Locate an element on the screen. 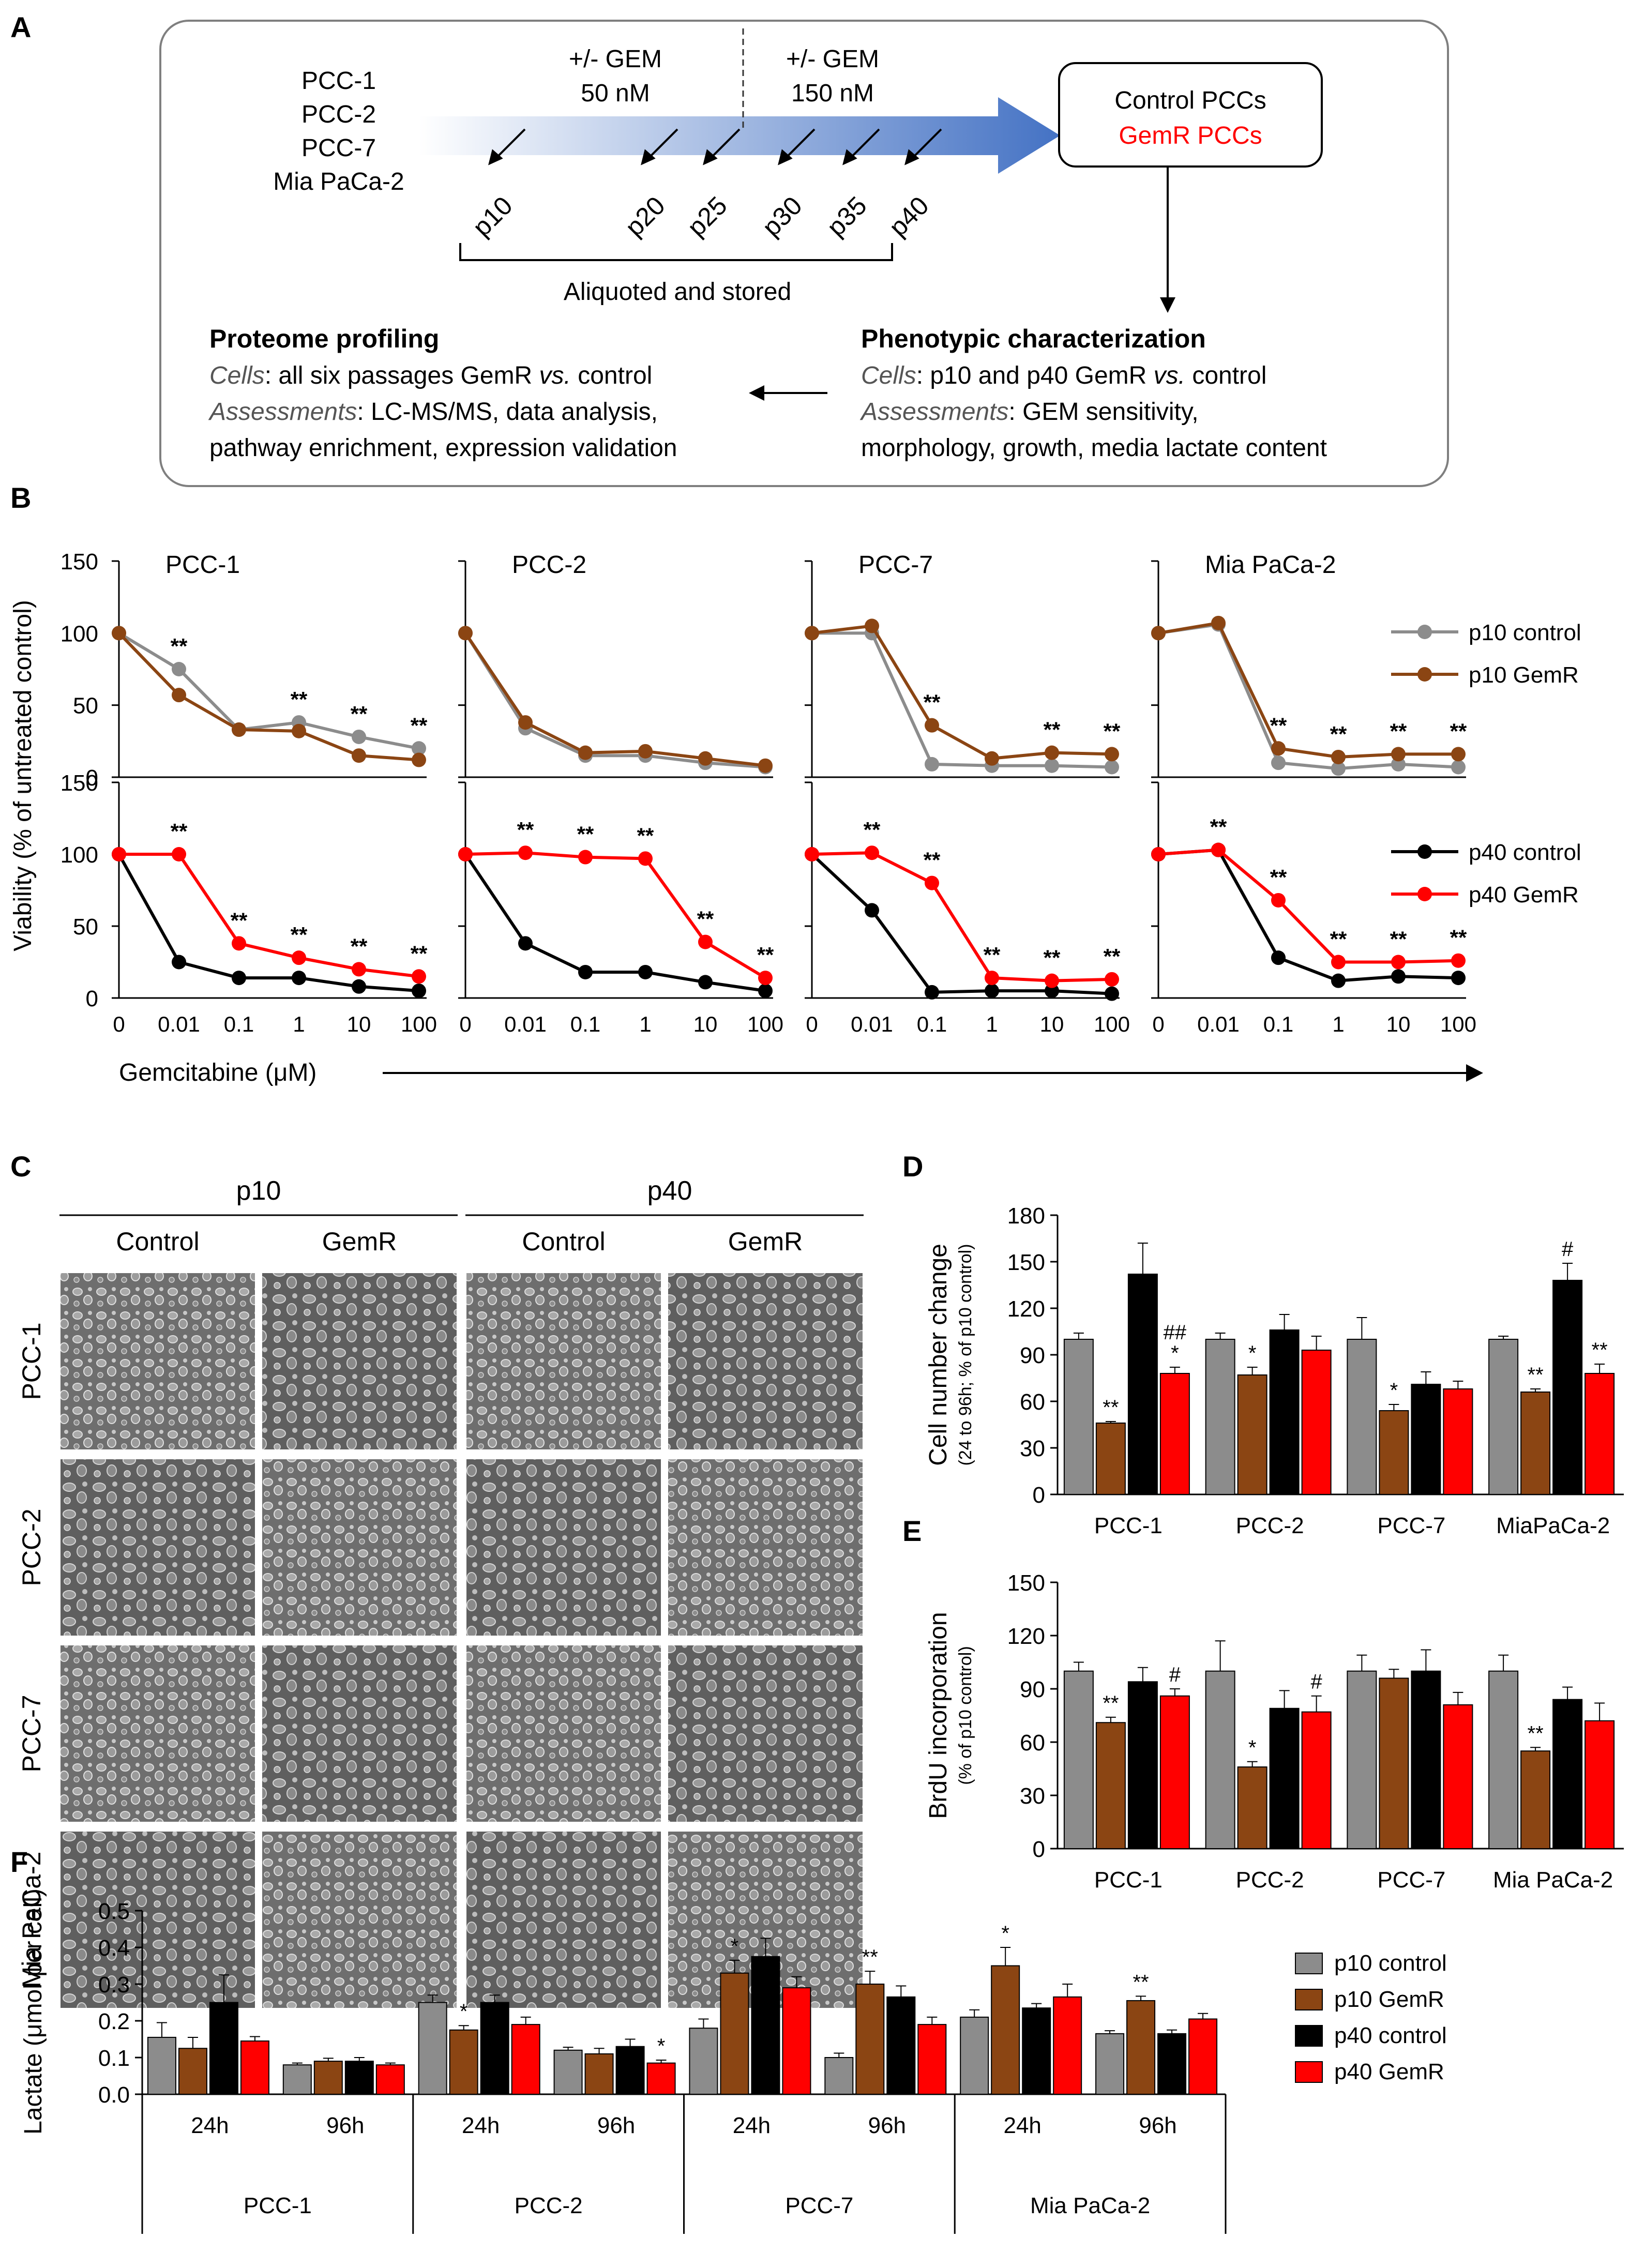 The width and height of the screenshot is (1645, 2268). b-ylabel: Viability (% of untreated control) is located at coordinates (23, 775).